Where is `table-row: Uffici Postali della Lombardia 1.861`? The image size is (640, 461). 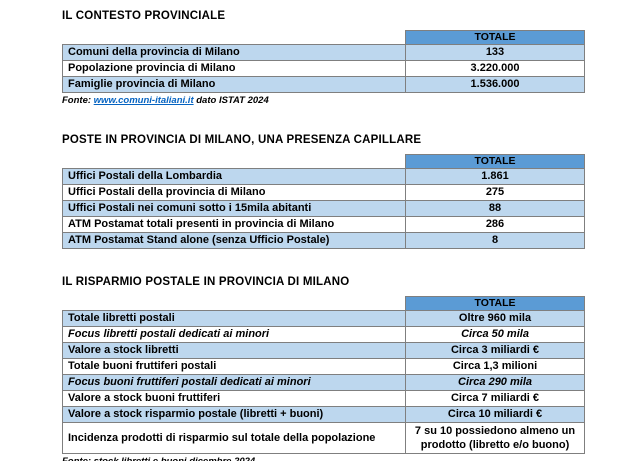
table-row: Uffici Postali della Lombardia 1.861 is located at coordinates (323, 176).